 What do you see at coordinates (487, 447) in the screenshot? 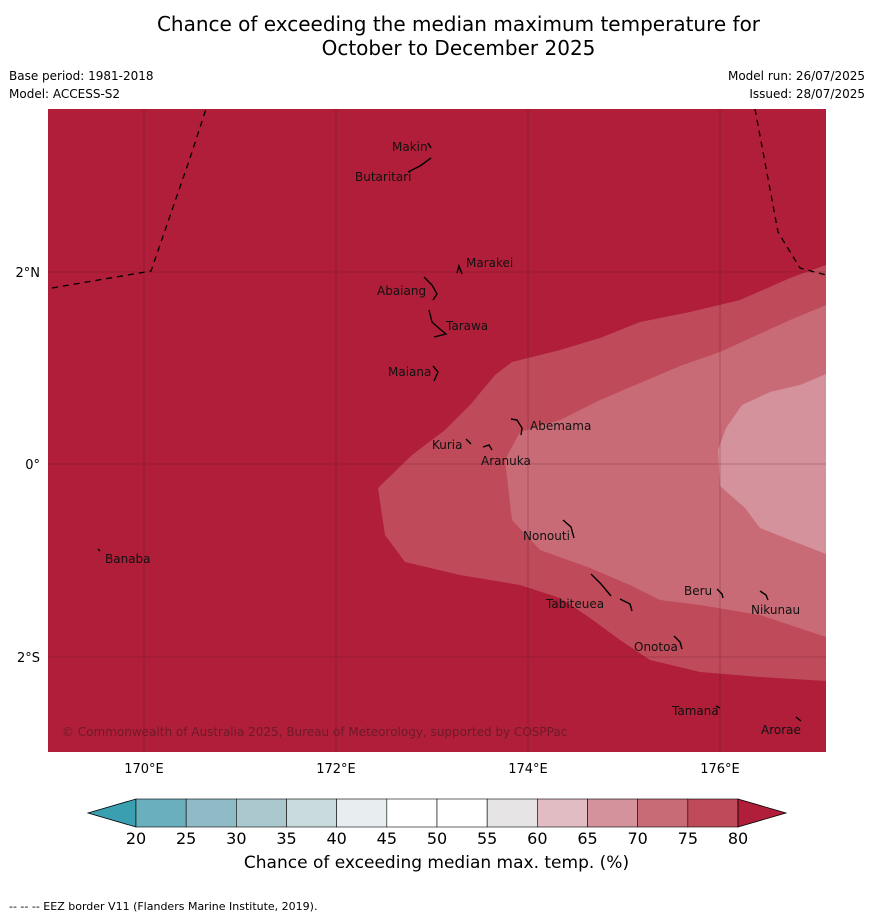
I see `island-aranuka` at bounding box center [487, 447].